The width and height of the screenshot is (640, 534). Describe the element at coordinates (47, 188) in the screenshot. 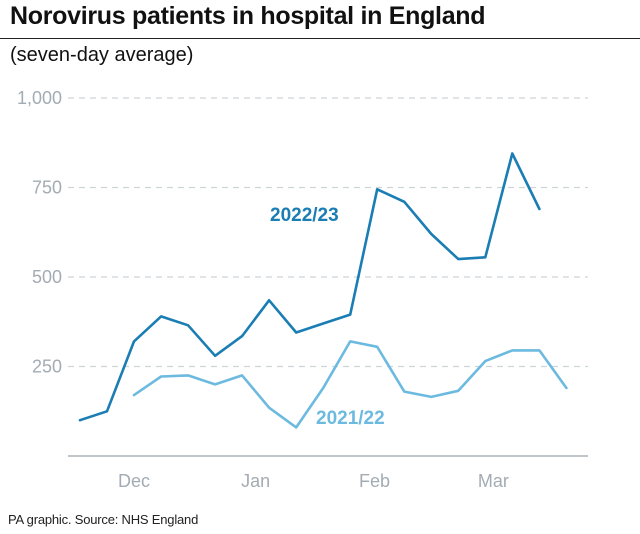

I see `y-tick-label: 750` at that location.